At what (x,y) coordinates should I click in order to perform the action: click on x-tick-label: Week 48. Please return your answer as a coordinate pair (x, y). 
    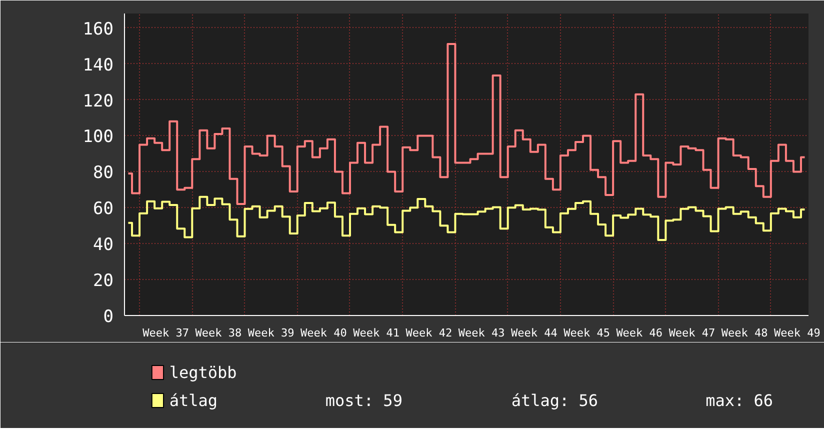
    Looking at the image, I should click on (744, 333).